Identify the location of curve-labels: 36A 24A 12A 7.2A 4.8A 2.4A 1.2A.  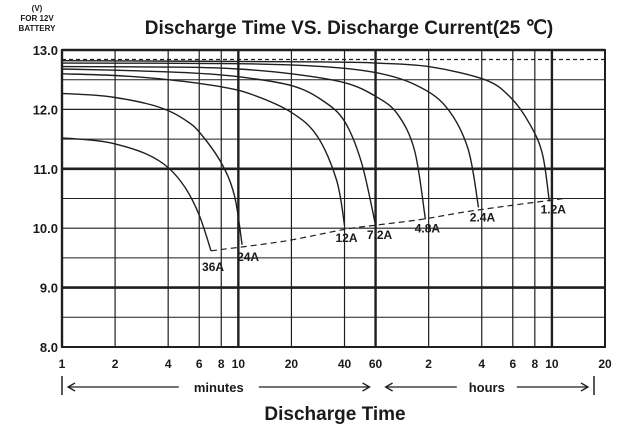
(384, 237).